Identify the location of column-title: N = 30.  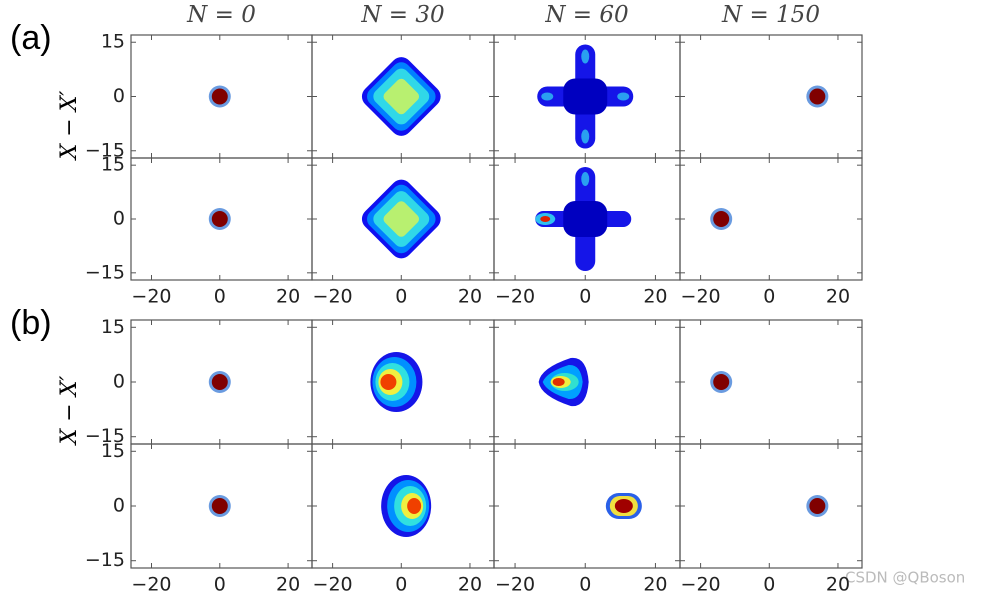
(402, 15).